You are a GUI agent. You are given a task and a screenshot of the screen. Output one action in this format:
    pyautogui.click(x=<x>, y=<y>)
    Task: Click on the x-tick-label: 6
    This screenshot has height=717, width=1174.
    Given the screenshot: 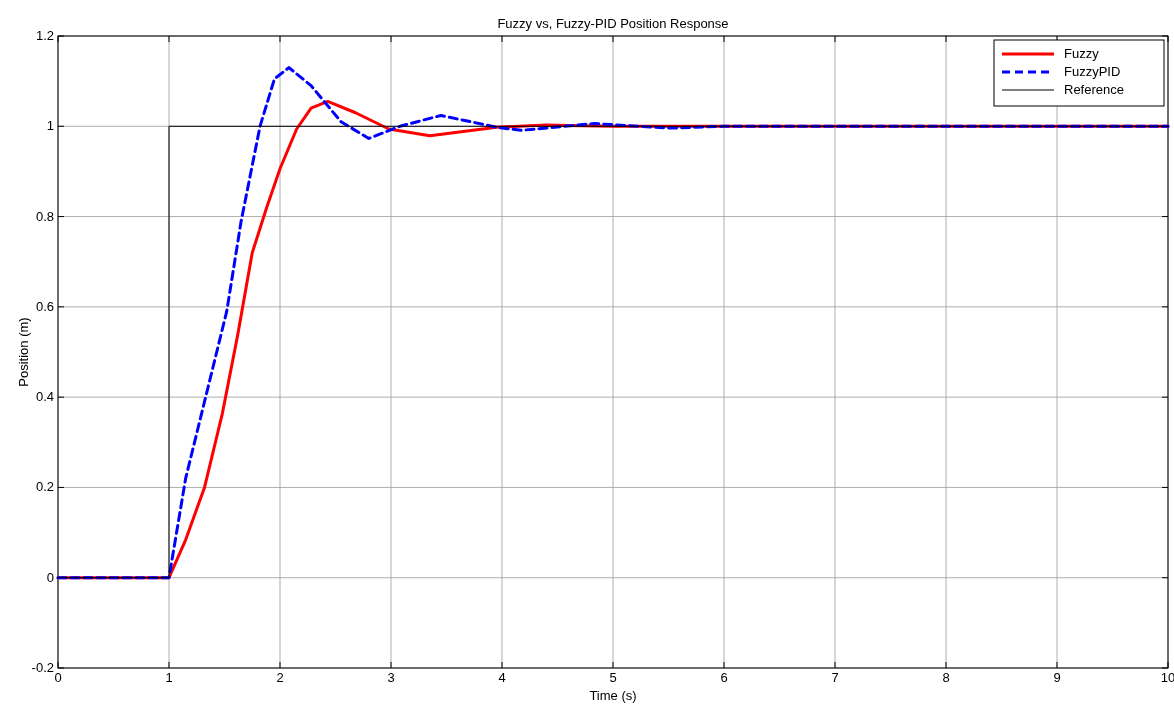 What is the action you would take?
    pyautogui.click(x=724, y=677)
    